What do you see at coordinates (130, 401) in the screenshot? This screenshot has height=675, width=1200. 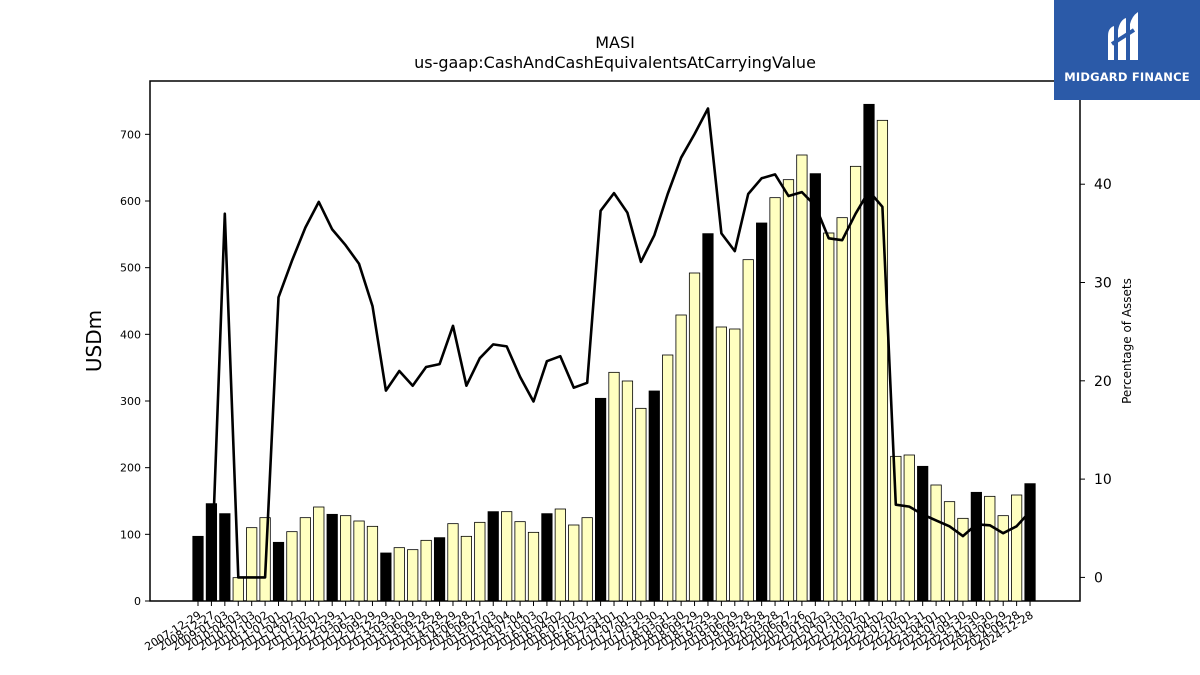 I see `y-tick-label: 300` at bounding box center [130, 401].